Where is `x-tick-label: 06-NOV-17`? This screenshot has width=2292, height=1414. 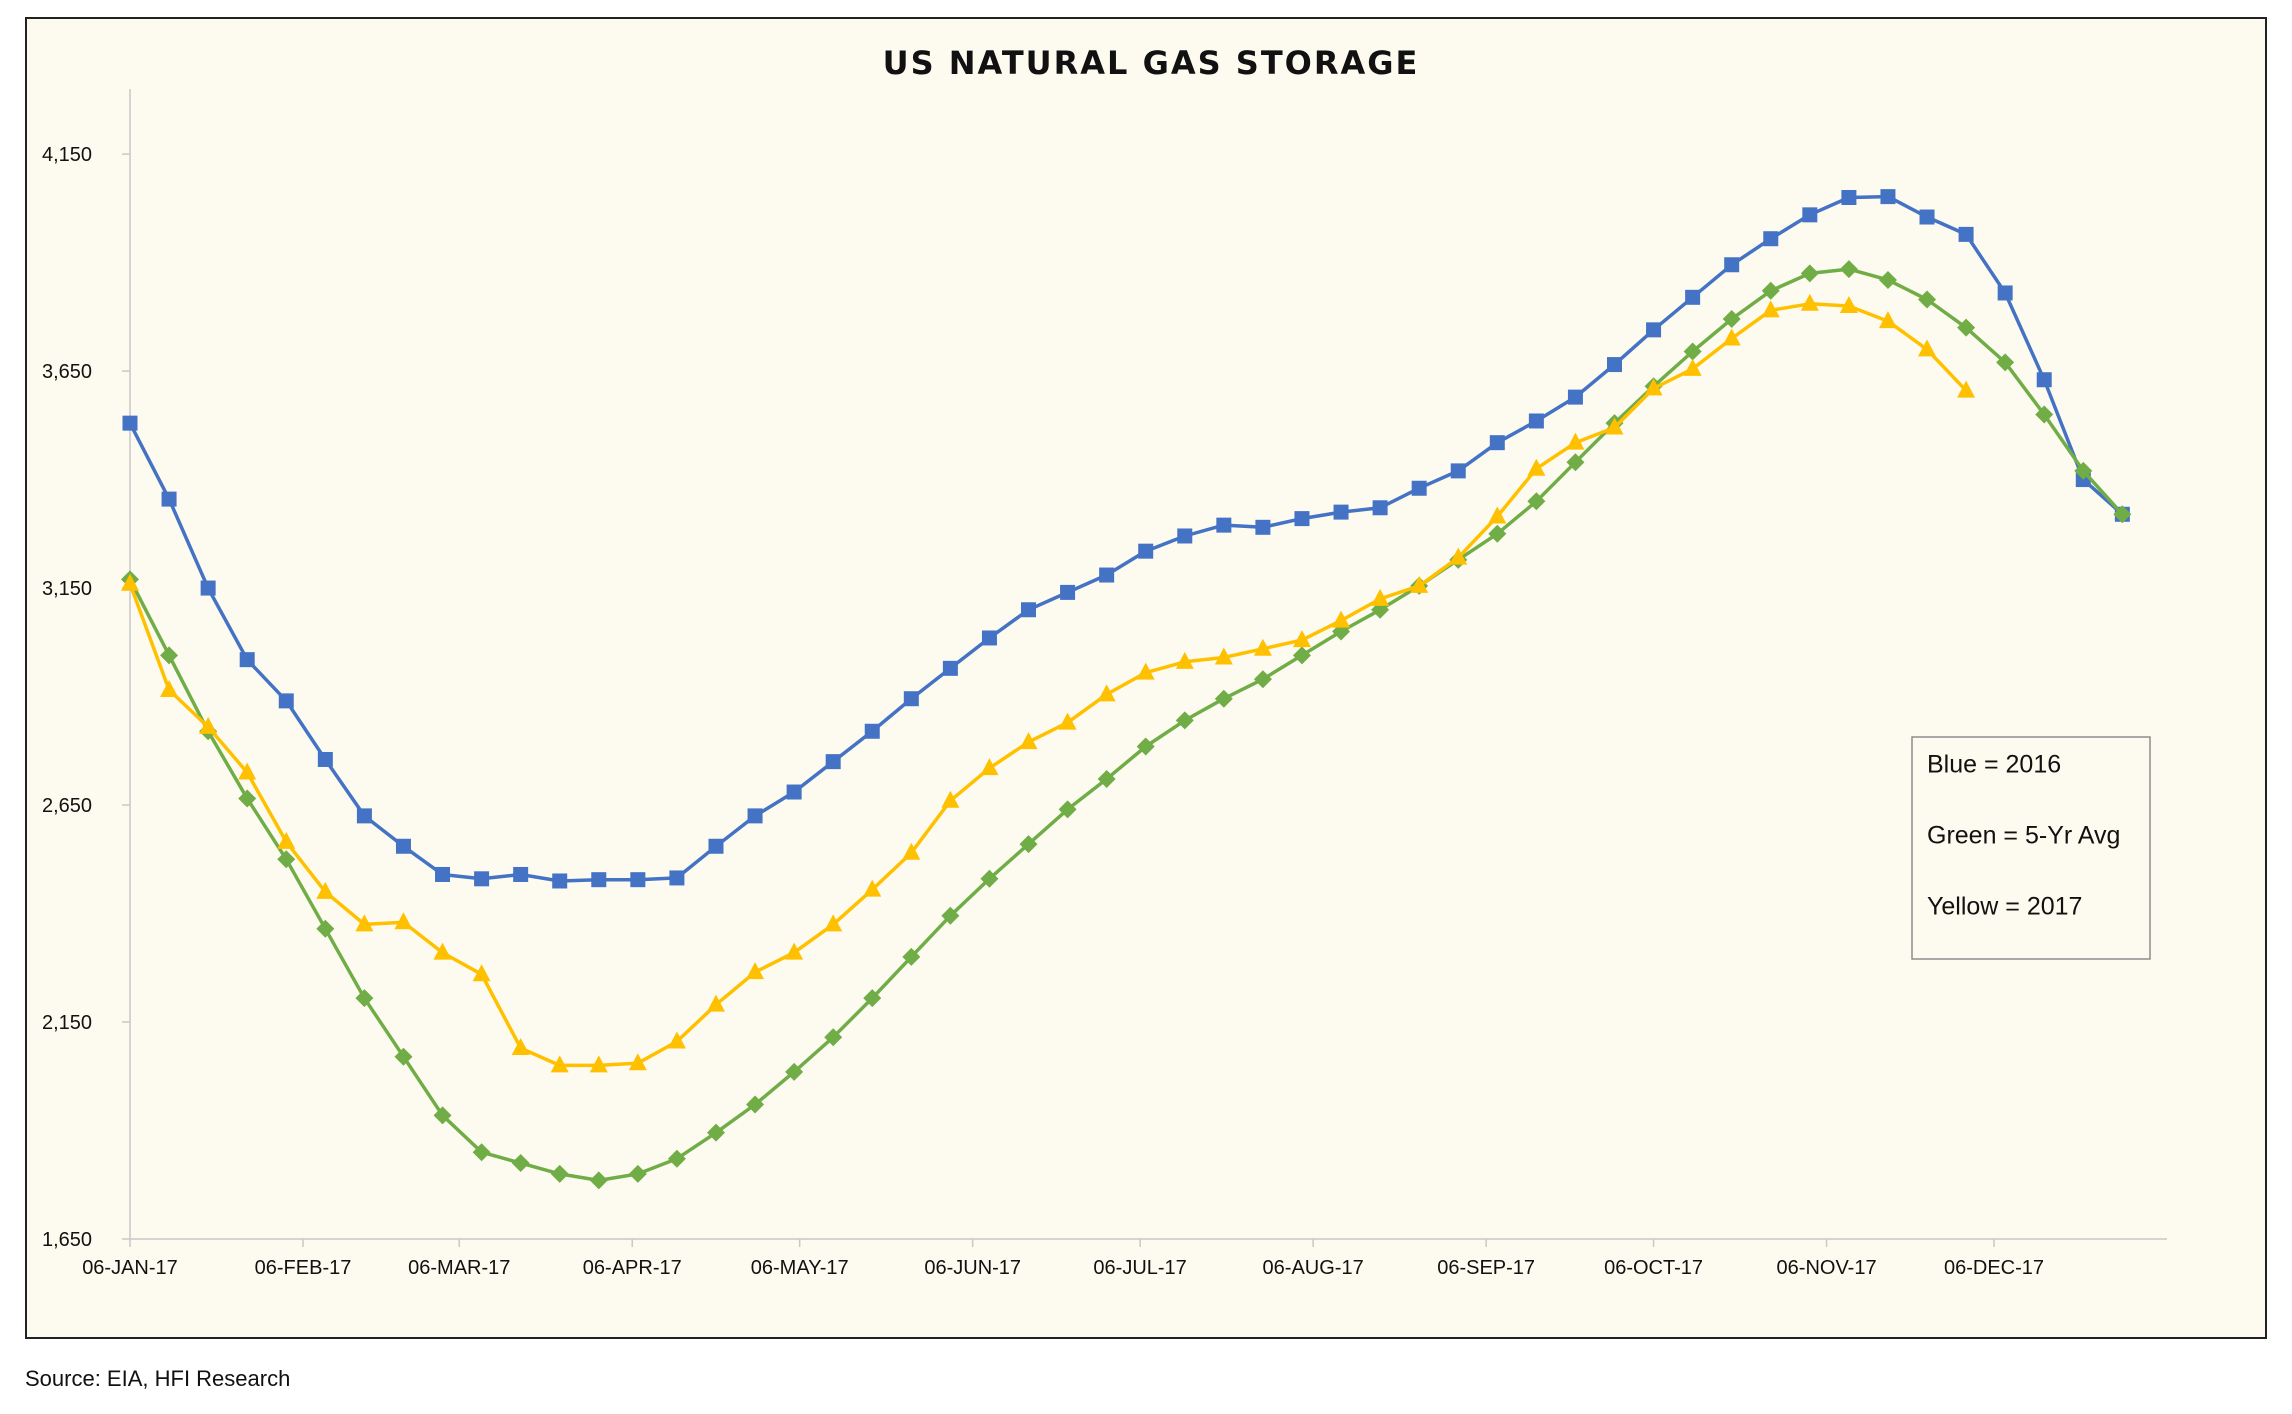 x-tick-label: 06-NOV-17 is located at coordinates (1827, 1268).